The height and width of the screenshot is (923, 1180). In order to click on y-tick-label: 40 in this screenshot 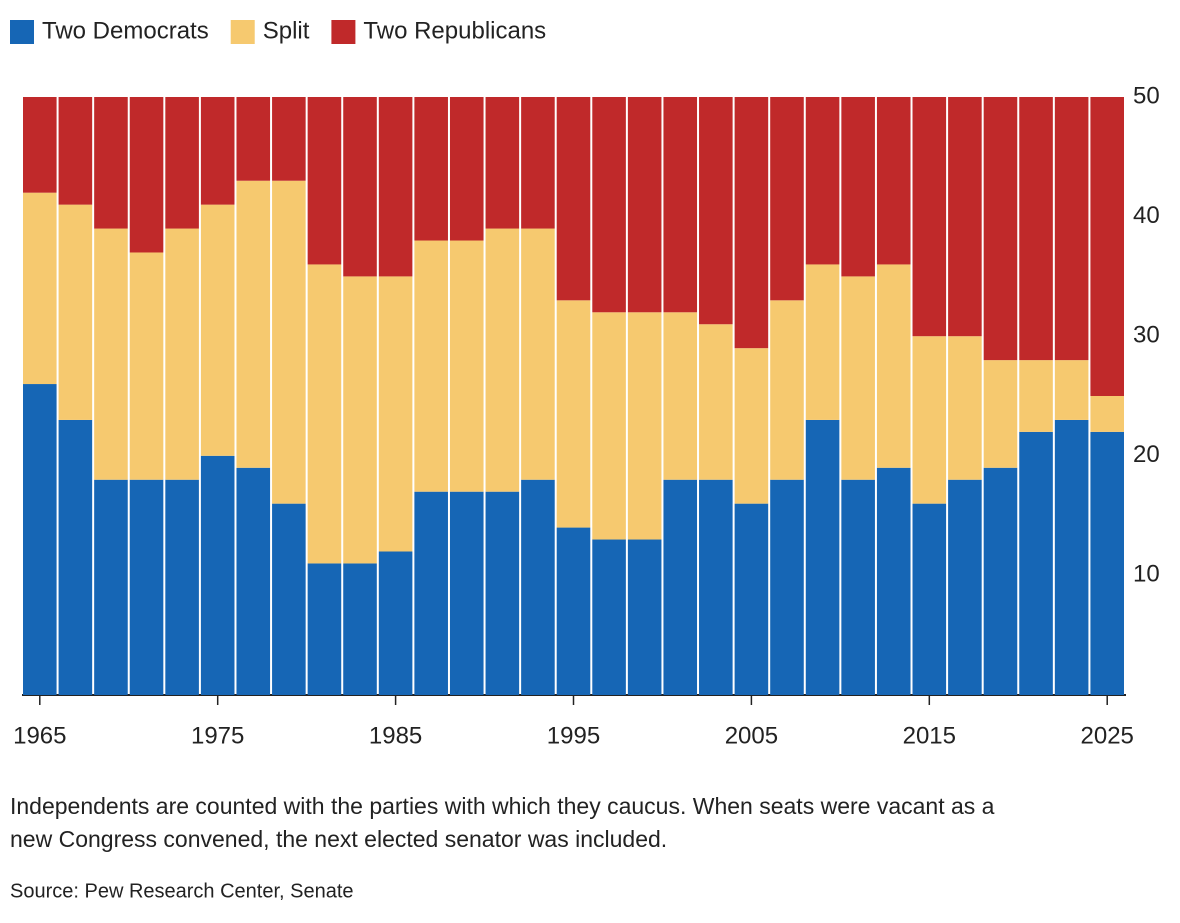, I will do `click(1146, 215)`.